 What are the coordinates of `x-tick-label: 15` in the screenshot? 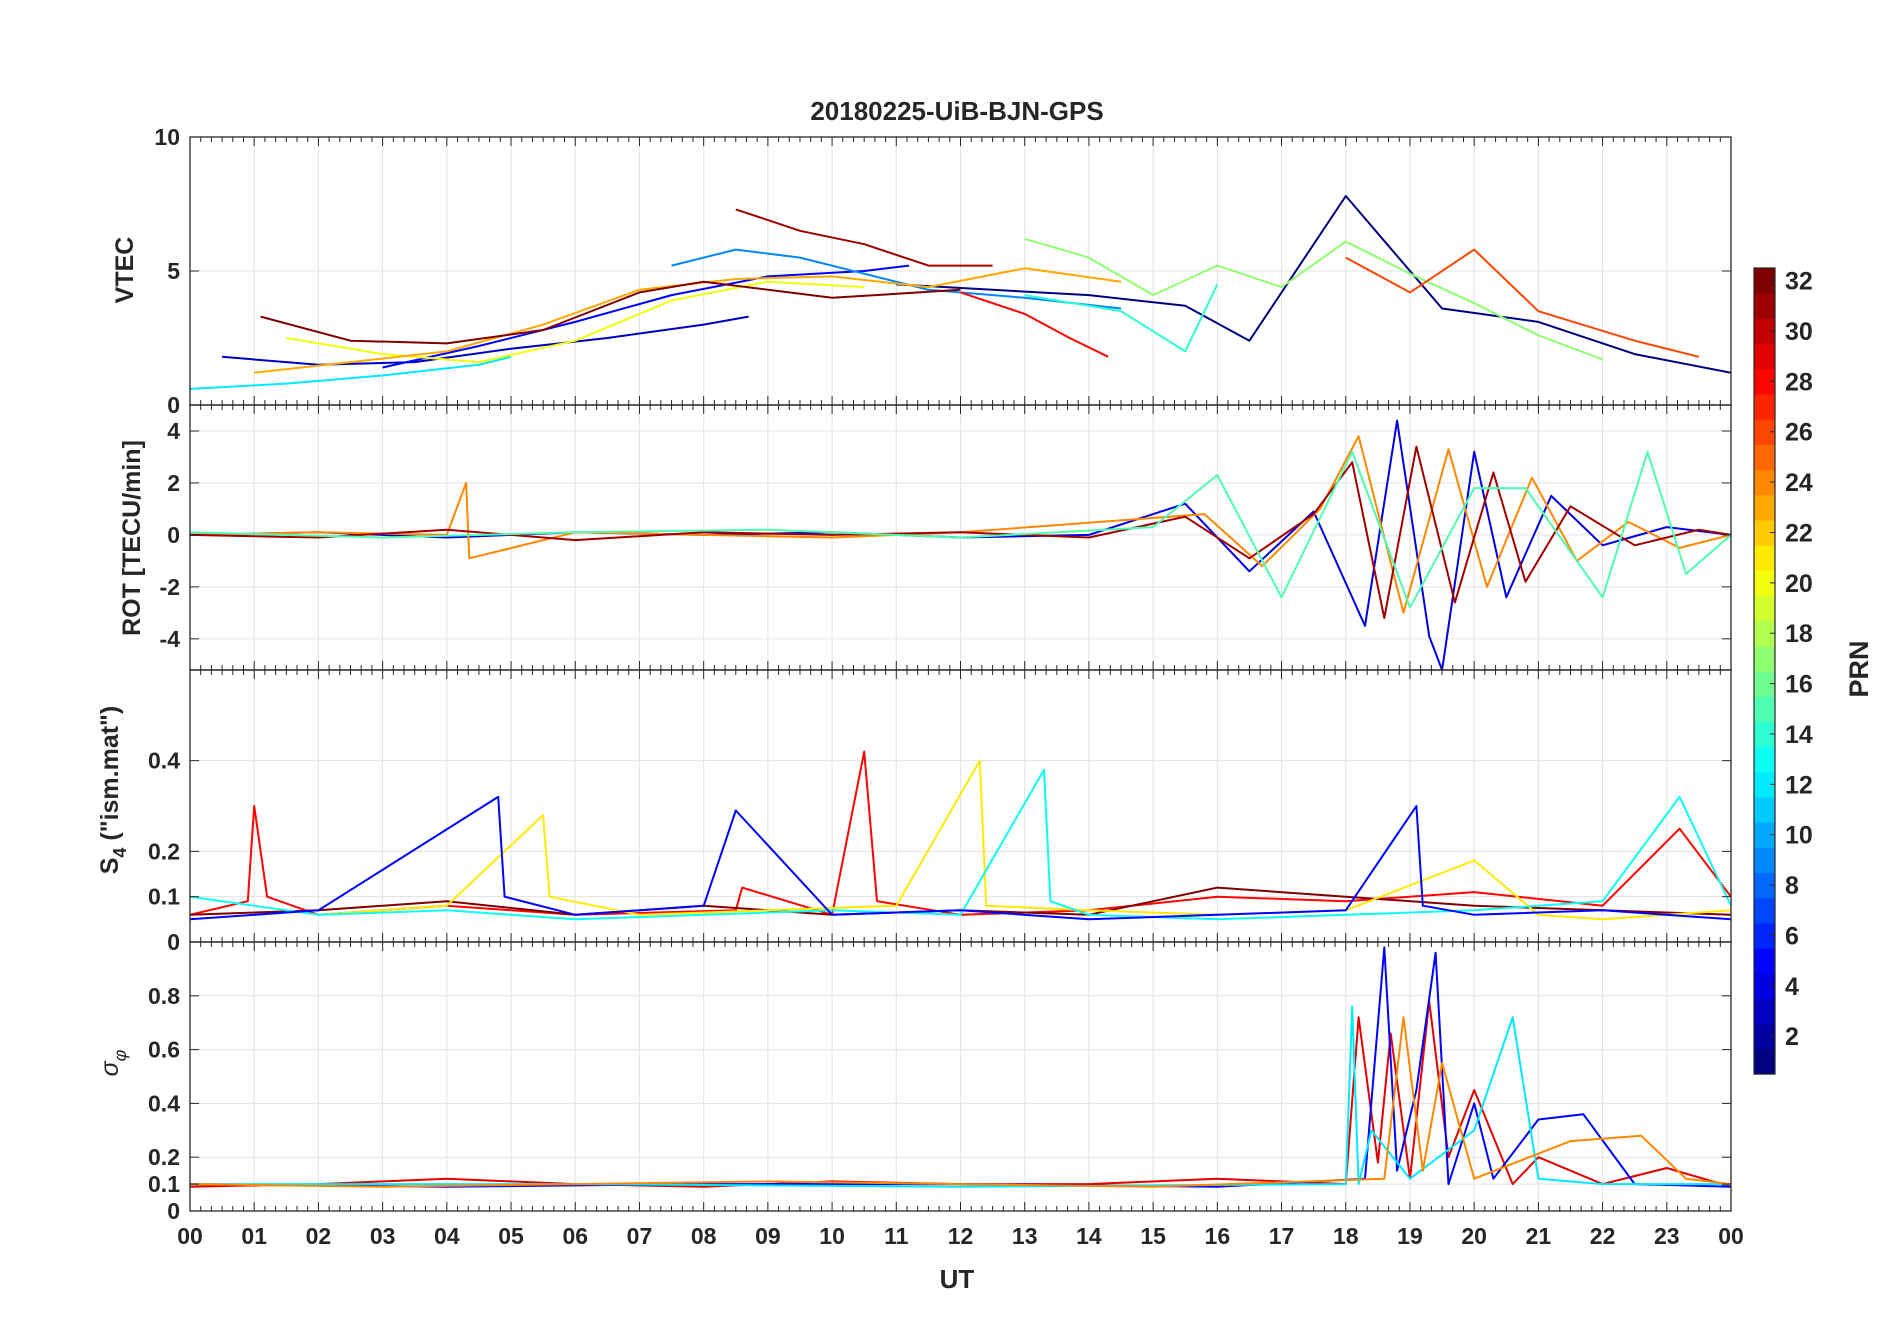 It's located at (1153, 1236).